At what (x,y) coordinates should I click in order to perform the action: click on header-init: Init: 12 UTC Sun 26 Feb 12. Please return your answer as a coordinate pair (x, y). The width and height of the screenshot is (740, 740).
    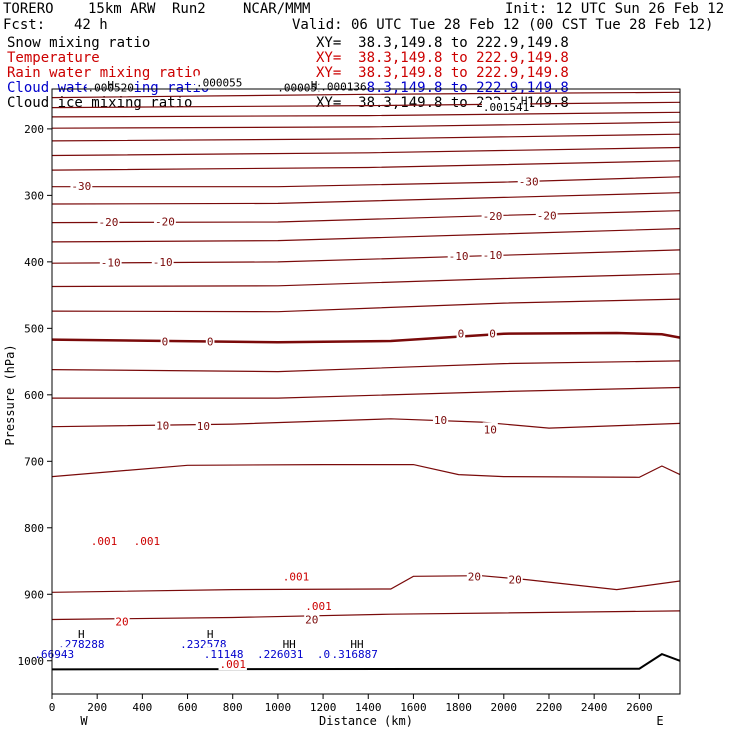
    Looking at the image, I should click on (615, 9).